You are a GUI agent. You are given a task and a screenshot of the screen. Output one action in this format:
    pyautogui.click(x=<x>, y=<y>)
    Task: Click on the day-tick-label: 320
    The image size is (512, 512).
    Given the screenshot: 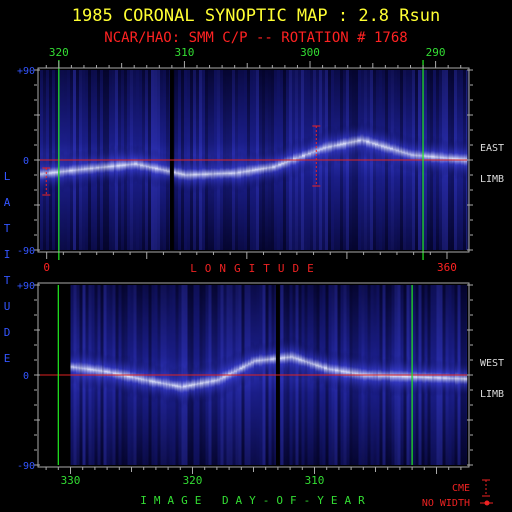 What is the action you would take?
    pyautogui.click(x=59, y=52)
    